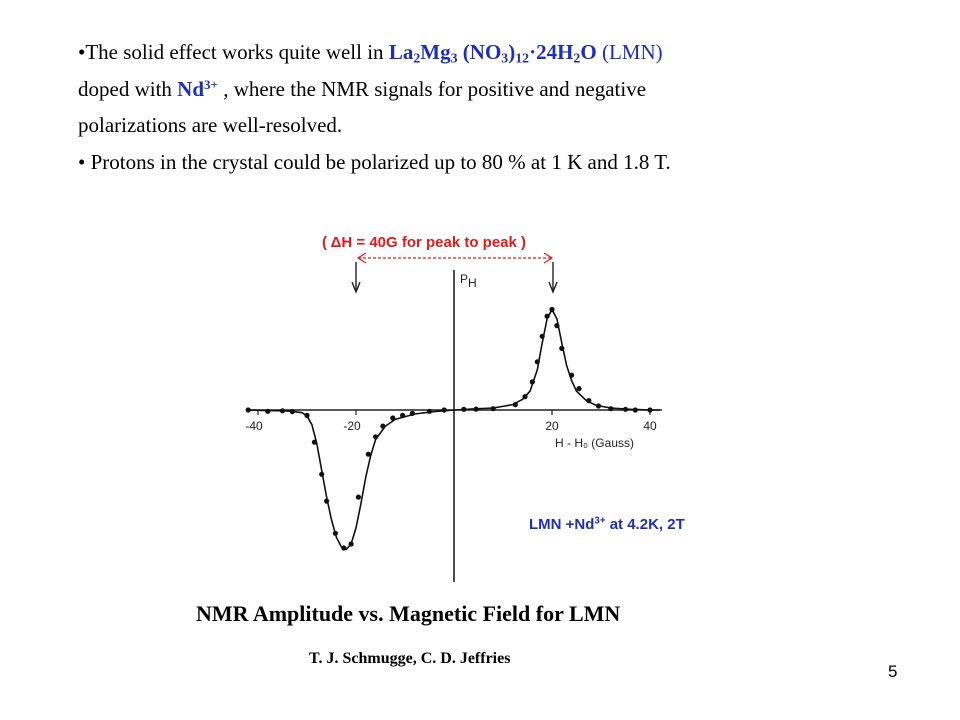  What do you see at coordinates (629, 52) in the screenshot?
I see `lmn-abbreviation: (LMN)` at bounding box center [629, 52].